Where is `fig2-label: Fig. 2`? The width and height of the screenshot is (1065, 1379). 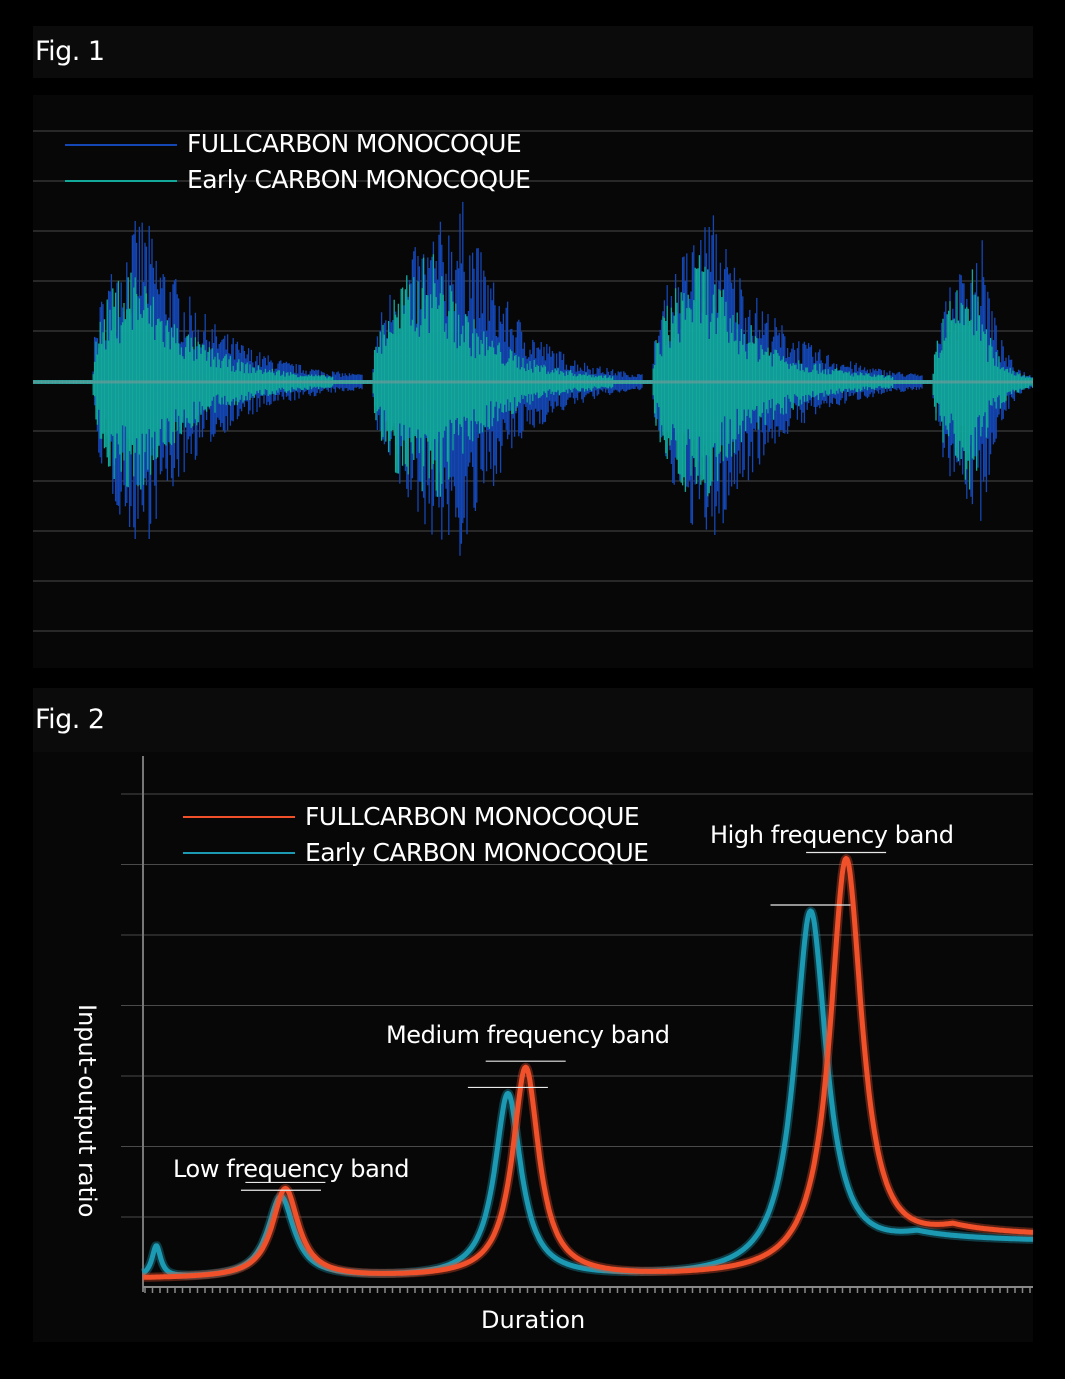 fig2-label: Fig. 2 is located at coordinates (70, 719).